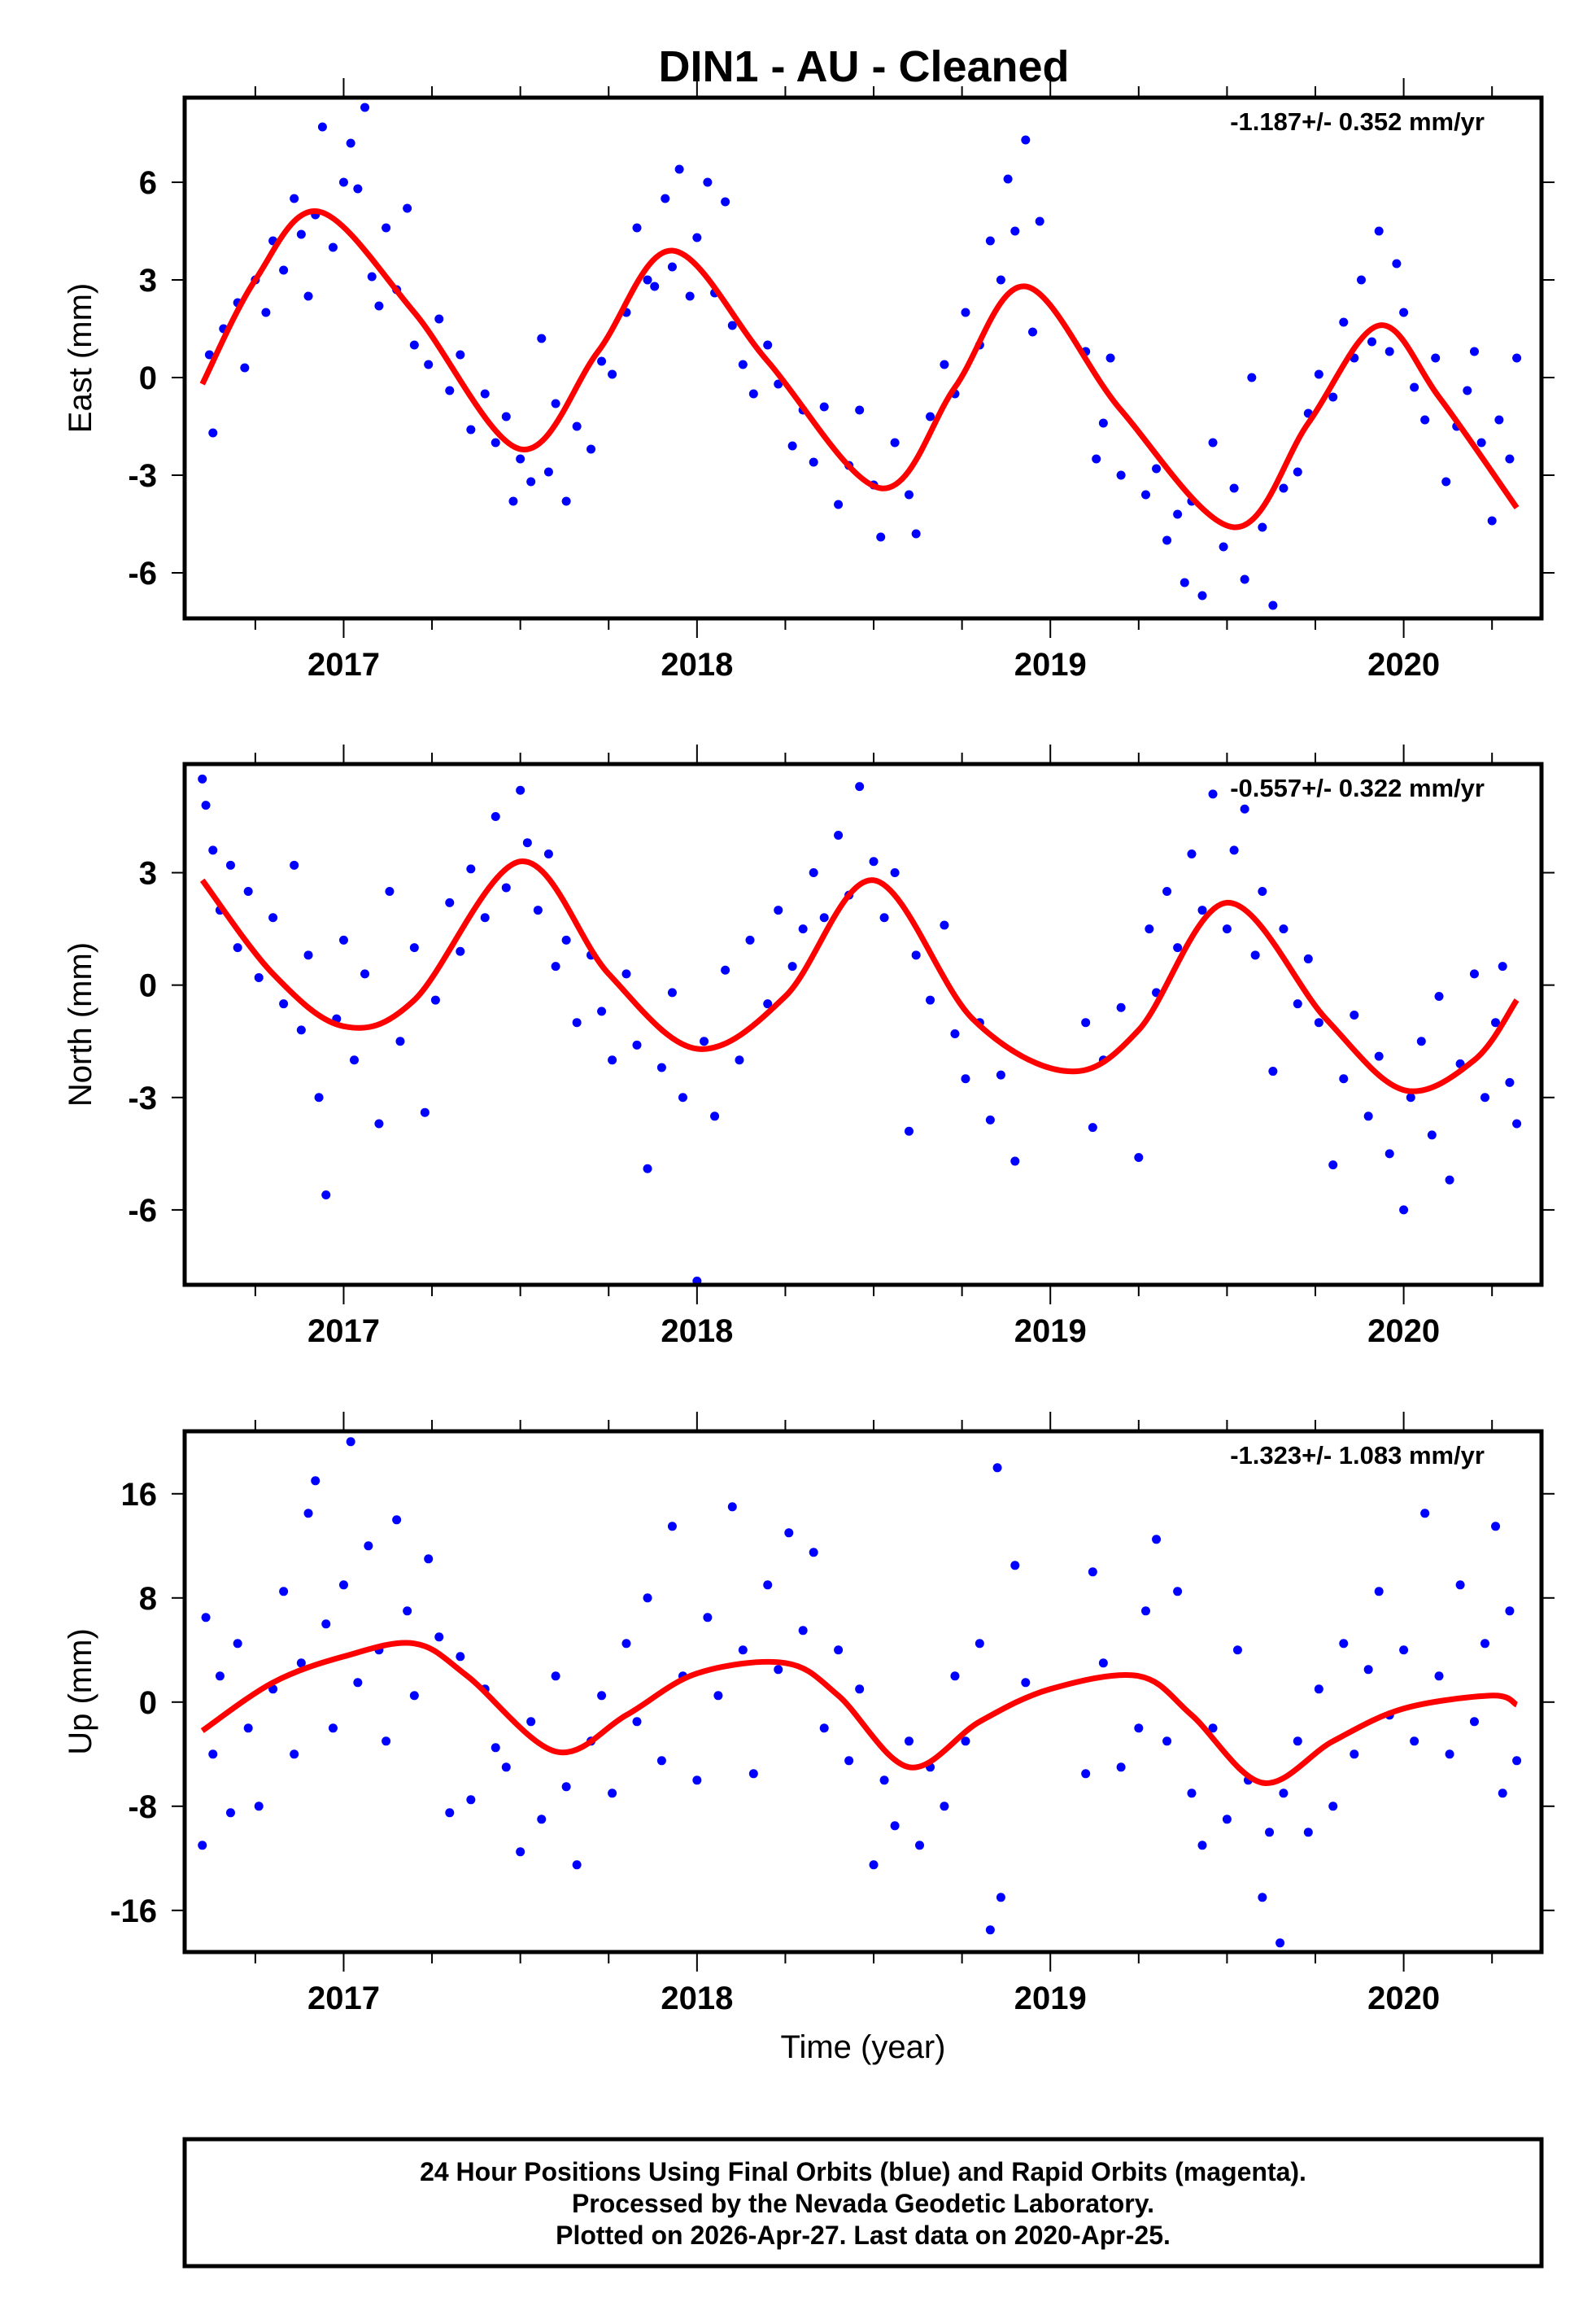 Image resolution: width=1596 pixels, height=2306 pixels. I want to click on y-axis-label: Up (mm), so click(80, 1691).